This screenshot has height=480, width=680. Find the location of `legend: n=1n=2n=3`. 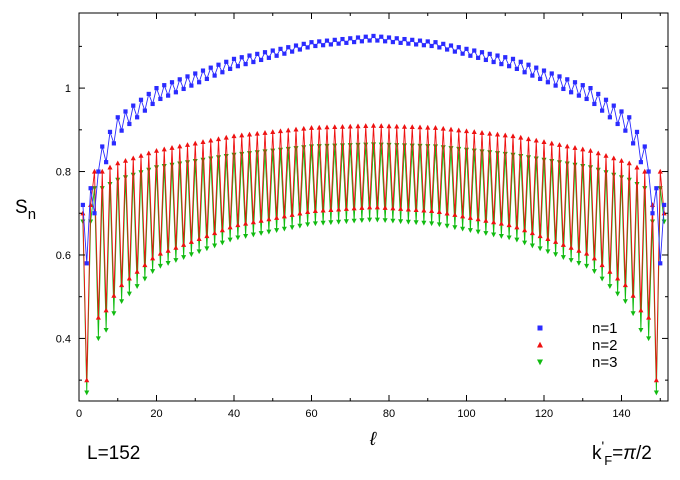

legend: n=1n=2n=3 is located at coordinates (577, 345).